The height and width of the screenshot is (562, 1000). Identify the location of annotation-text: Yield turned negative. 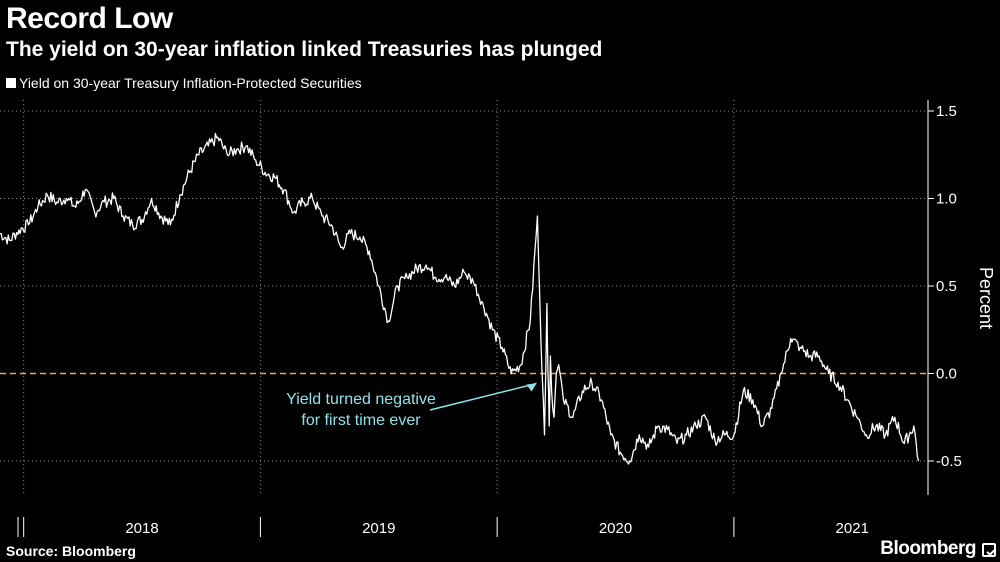
(361, 399).